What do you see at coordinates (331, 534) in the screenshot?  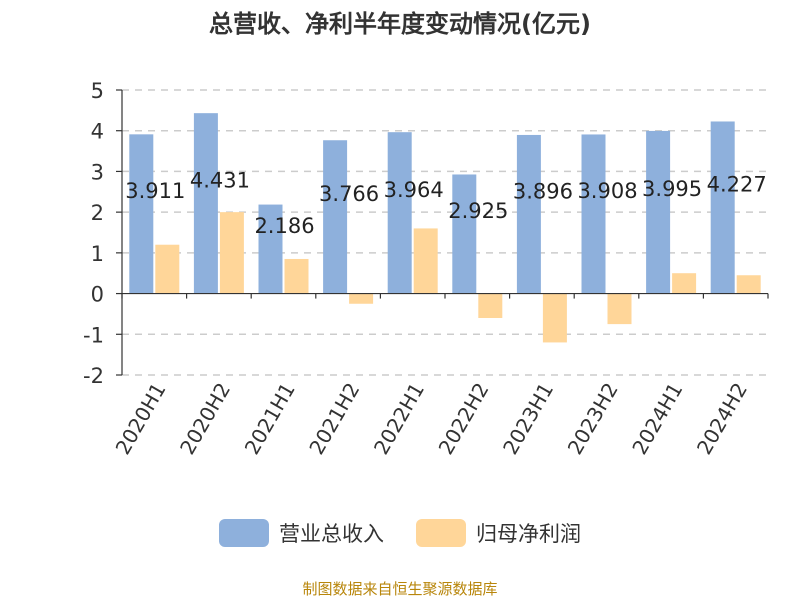 I see `legend-label-revenue: 营业总收入` at bounding box center [331, 534].